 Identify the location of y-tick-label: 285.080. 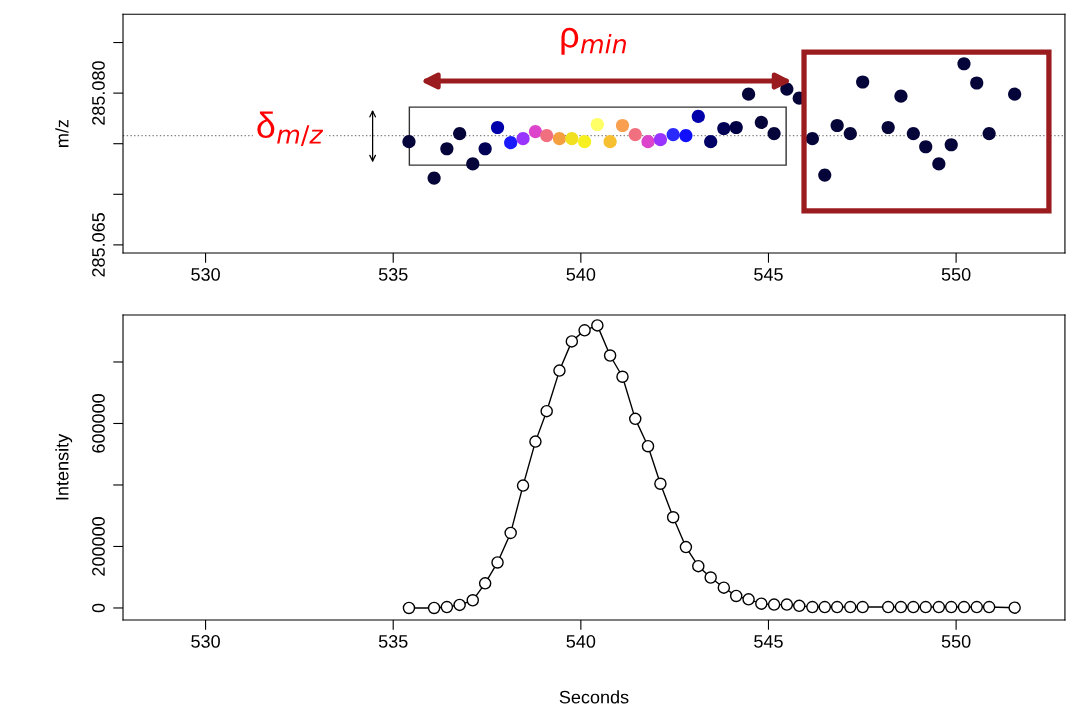
(98, 93).